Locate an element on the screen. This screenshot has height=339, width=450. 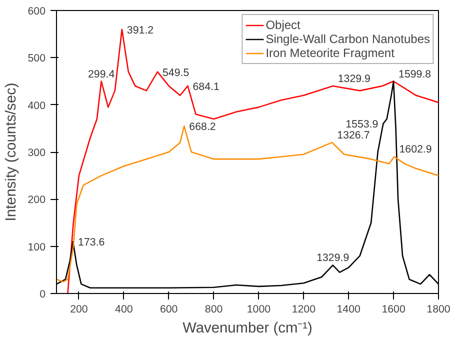
annotation: 684.1 is located at coordinates (206, 86).